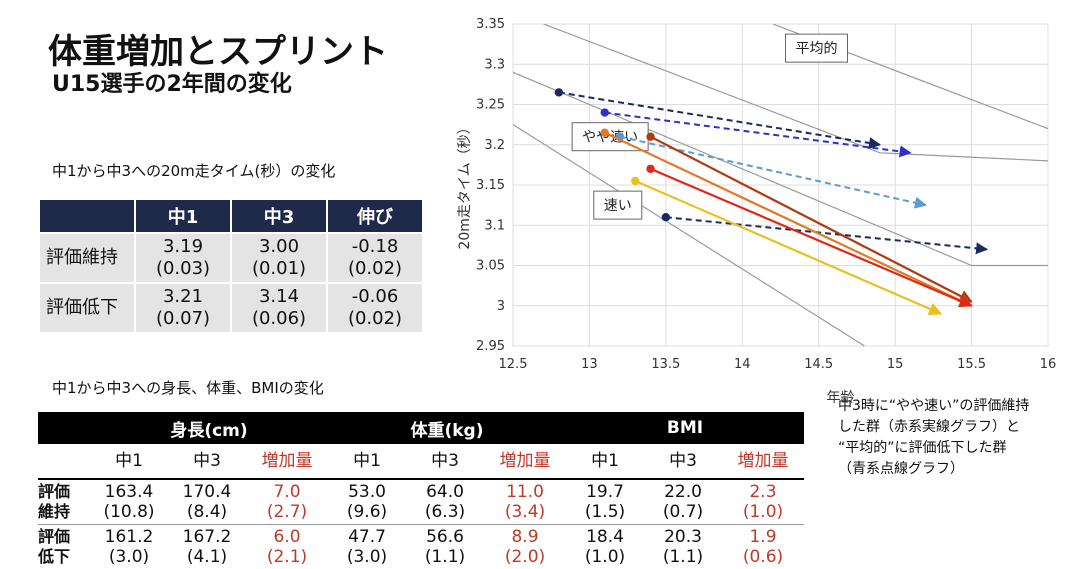 The height and width of the screenshot is (569, 1080). What do you see at coordinates (129, 512) in the screenshot?
I see `cell-sd: (10.8)` at bounding box center [129, 512].